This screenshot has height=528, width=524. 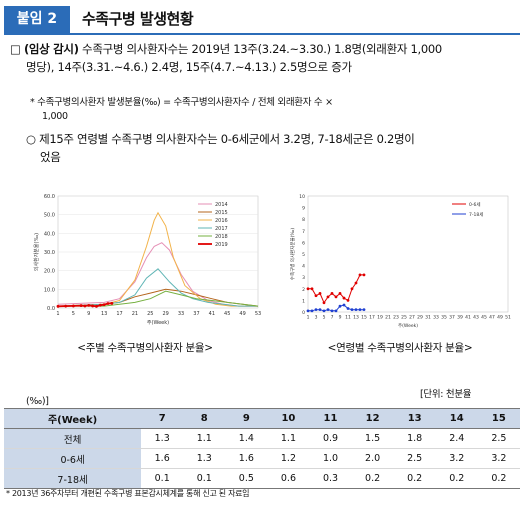 What do you see at coordinates (36, 252) in the screenshot?
I see `y-axis-title: 의사환자분율(‰)` at bounding box center [36, 252].